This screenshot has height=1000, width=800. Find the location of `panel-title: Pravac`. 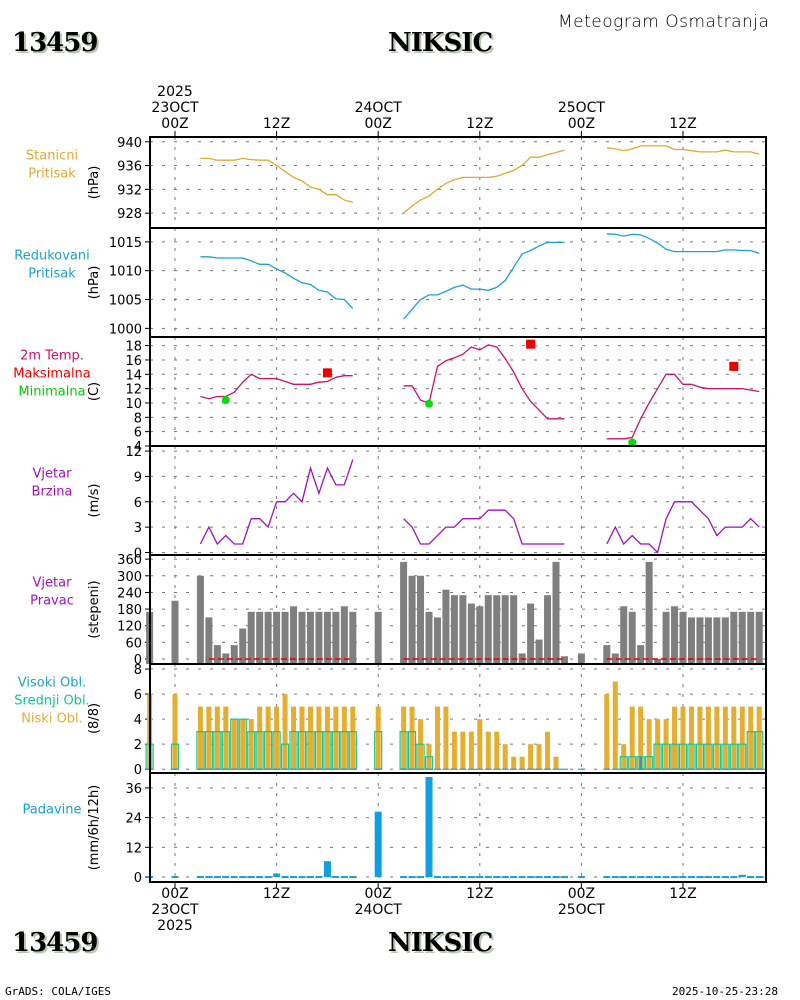

panel-title: Pravac is located at coordinates (52, 601).